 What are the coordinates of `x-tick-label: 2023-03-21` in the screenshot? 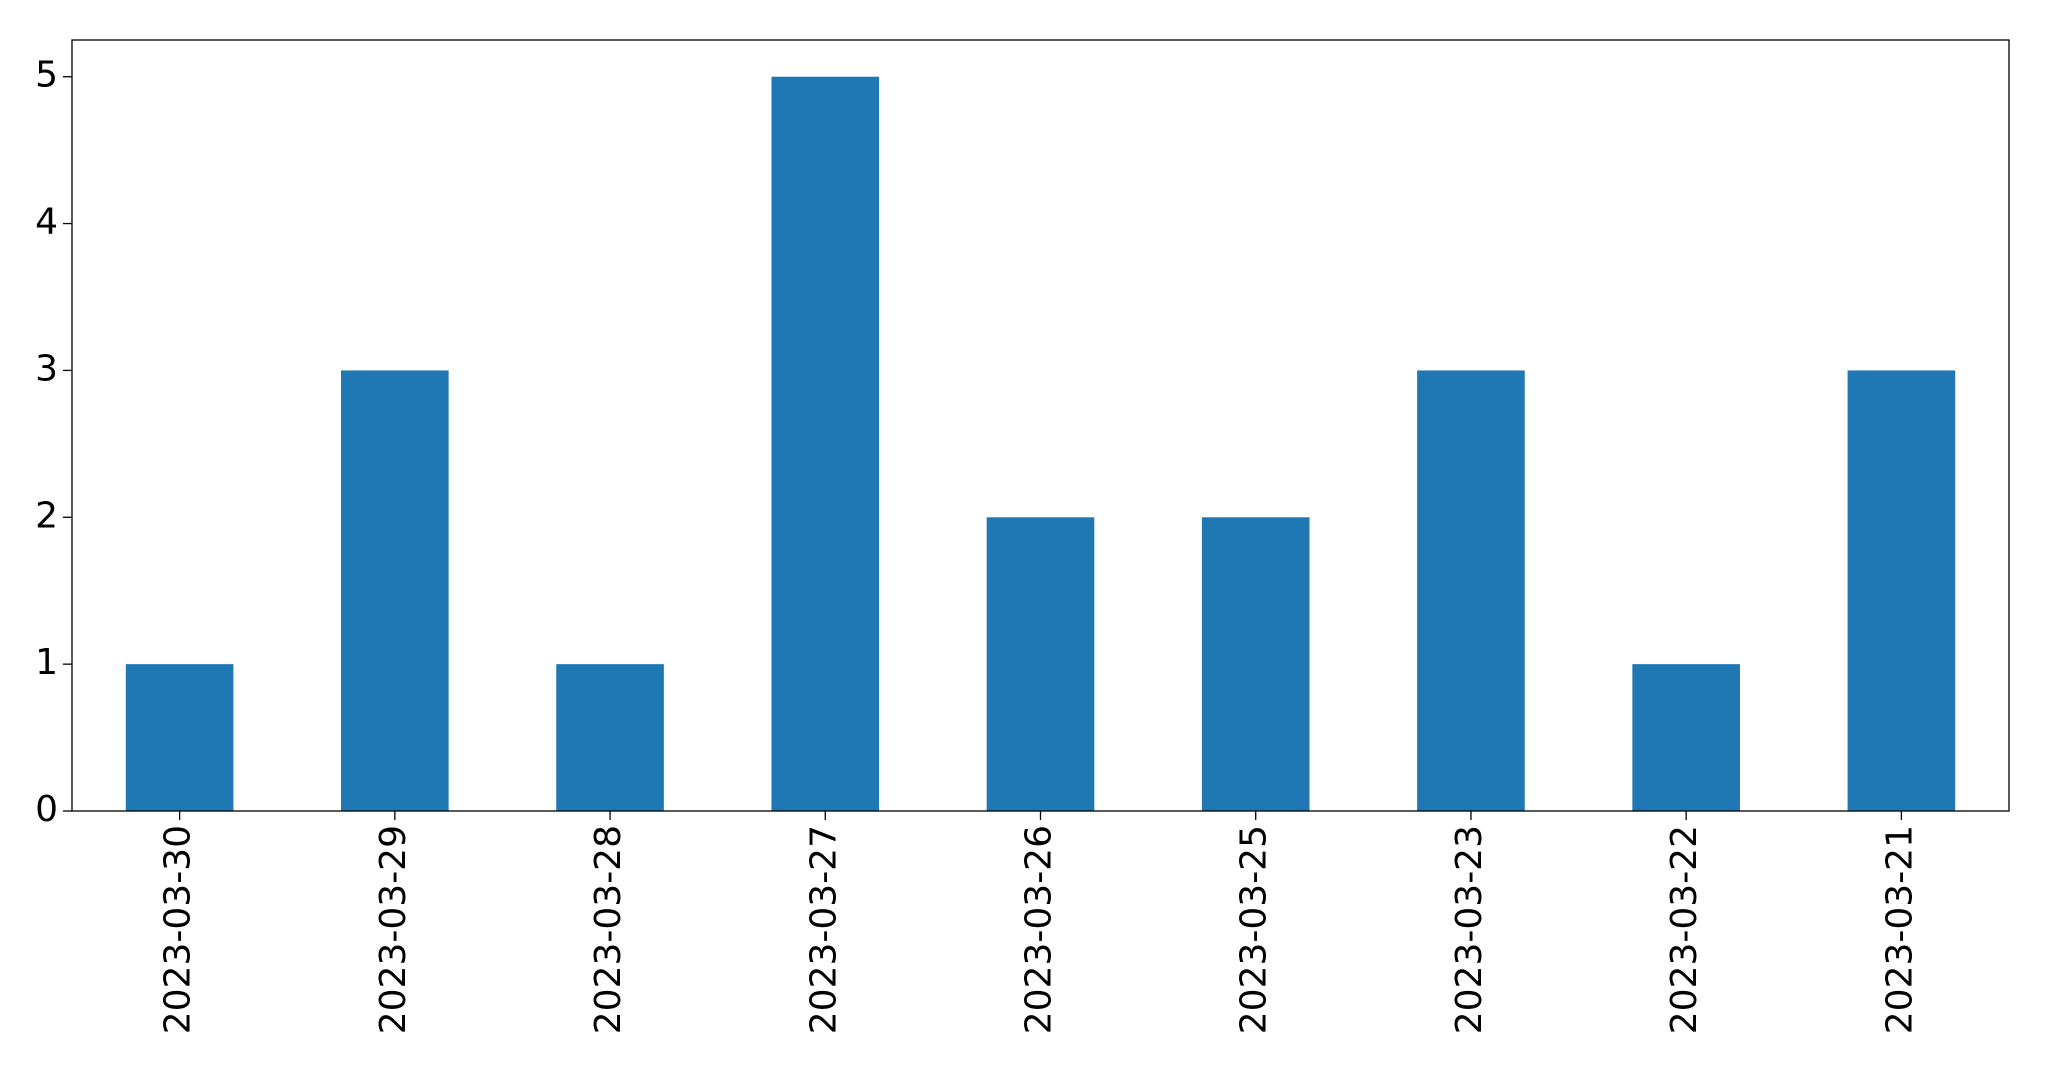 It's located at (1899, 929).